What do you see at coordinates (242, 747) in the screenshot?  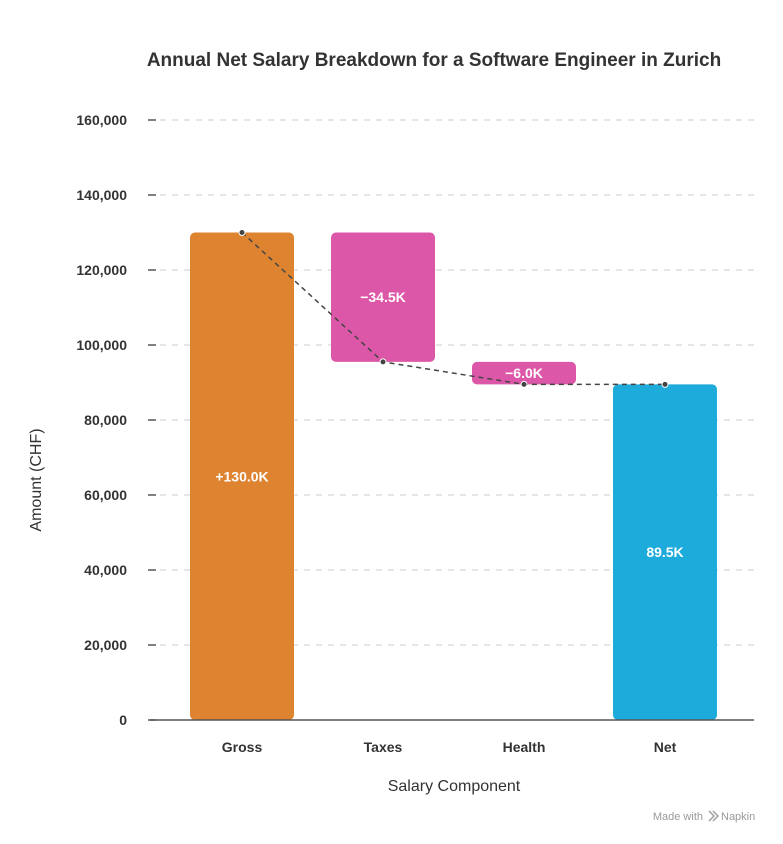 I see `x-tick-label: Gross` at bounding box center [242, 747].